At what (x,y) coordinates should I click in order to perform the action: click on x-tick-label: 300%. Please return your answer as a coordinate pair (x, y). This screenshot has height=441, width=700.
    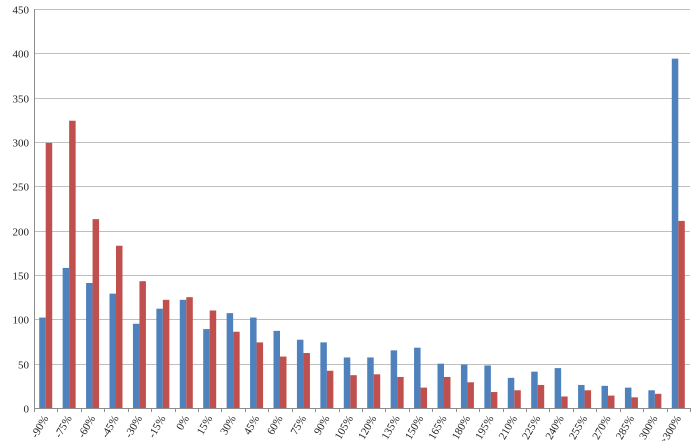
    Looking at the image, I should click on (648, 427).